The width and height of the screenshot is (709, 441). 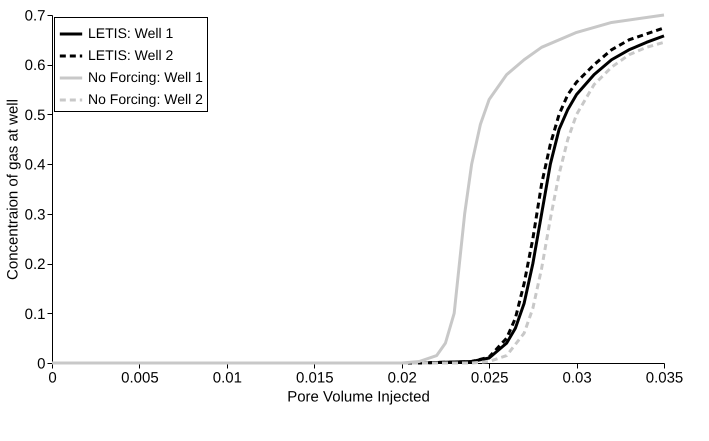 What do you see at coordinates (402, 378) in the screenshot?
I see `x-tick-label: 0.02` at bounding box center [402, 378].